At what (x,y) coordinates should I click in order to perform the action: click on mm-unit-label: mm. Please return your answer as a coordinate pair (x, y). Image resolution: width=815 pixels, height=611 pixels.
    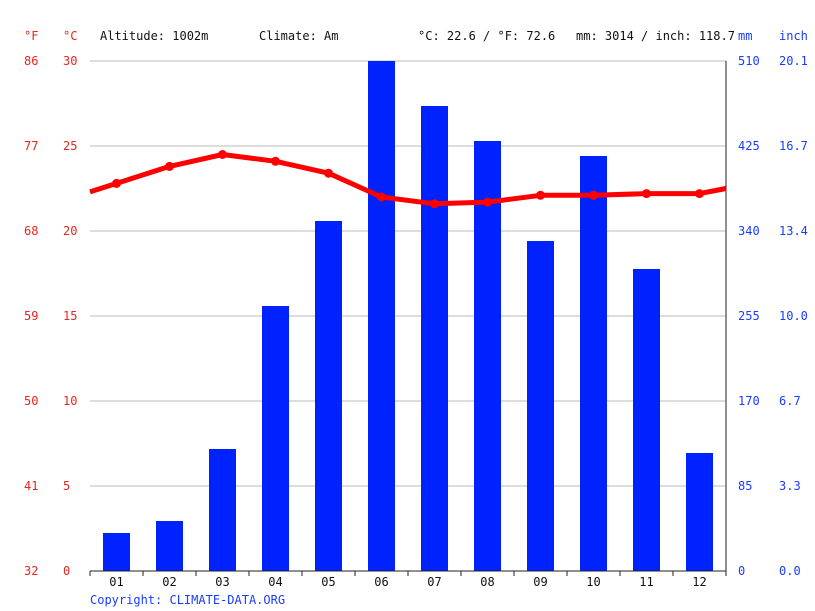
    Looking at the image, I should click on (745, 36).